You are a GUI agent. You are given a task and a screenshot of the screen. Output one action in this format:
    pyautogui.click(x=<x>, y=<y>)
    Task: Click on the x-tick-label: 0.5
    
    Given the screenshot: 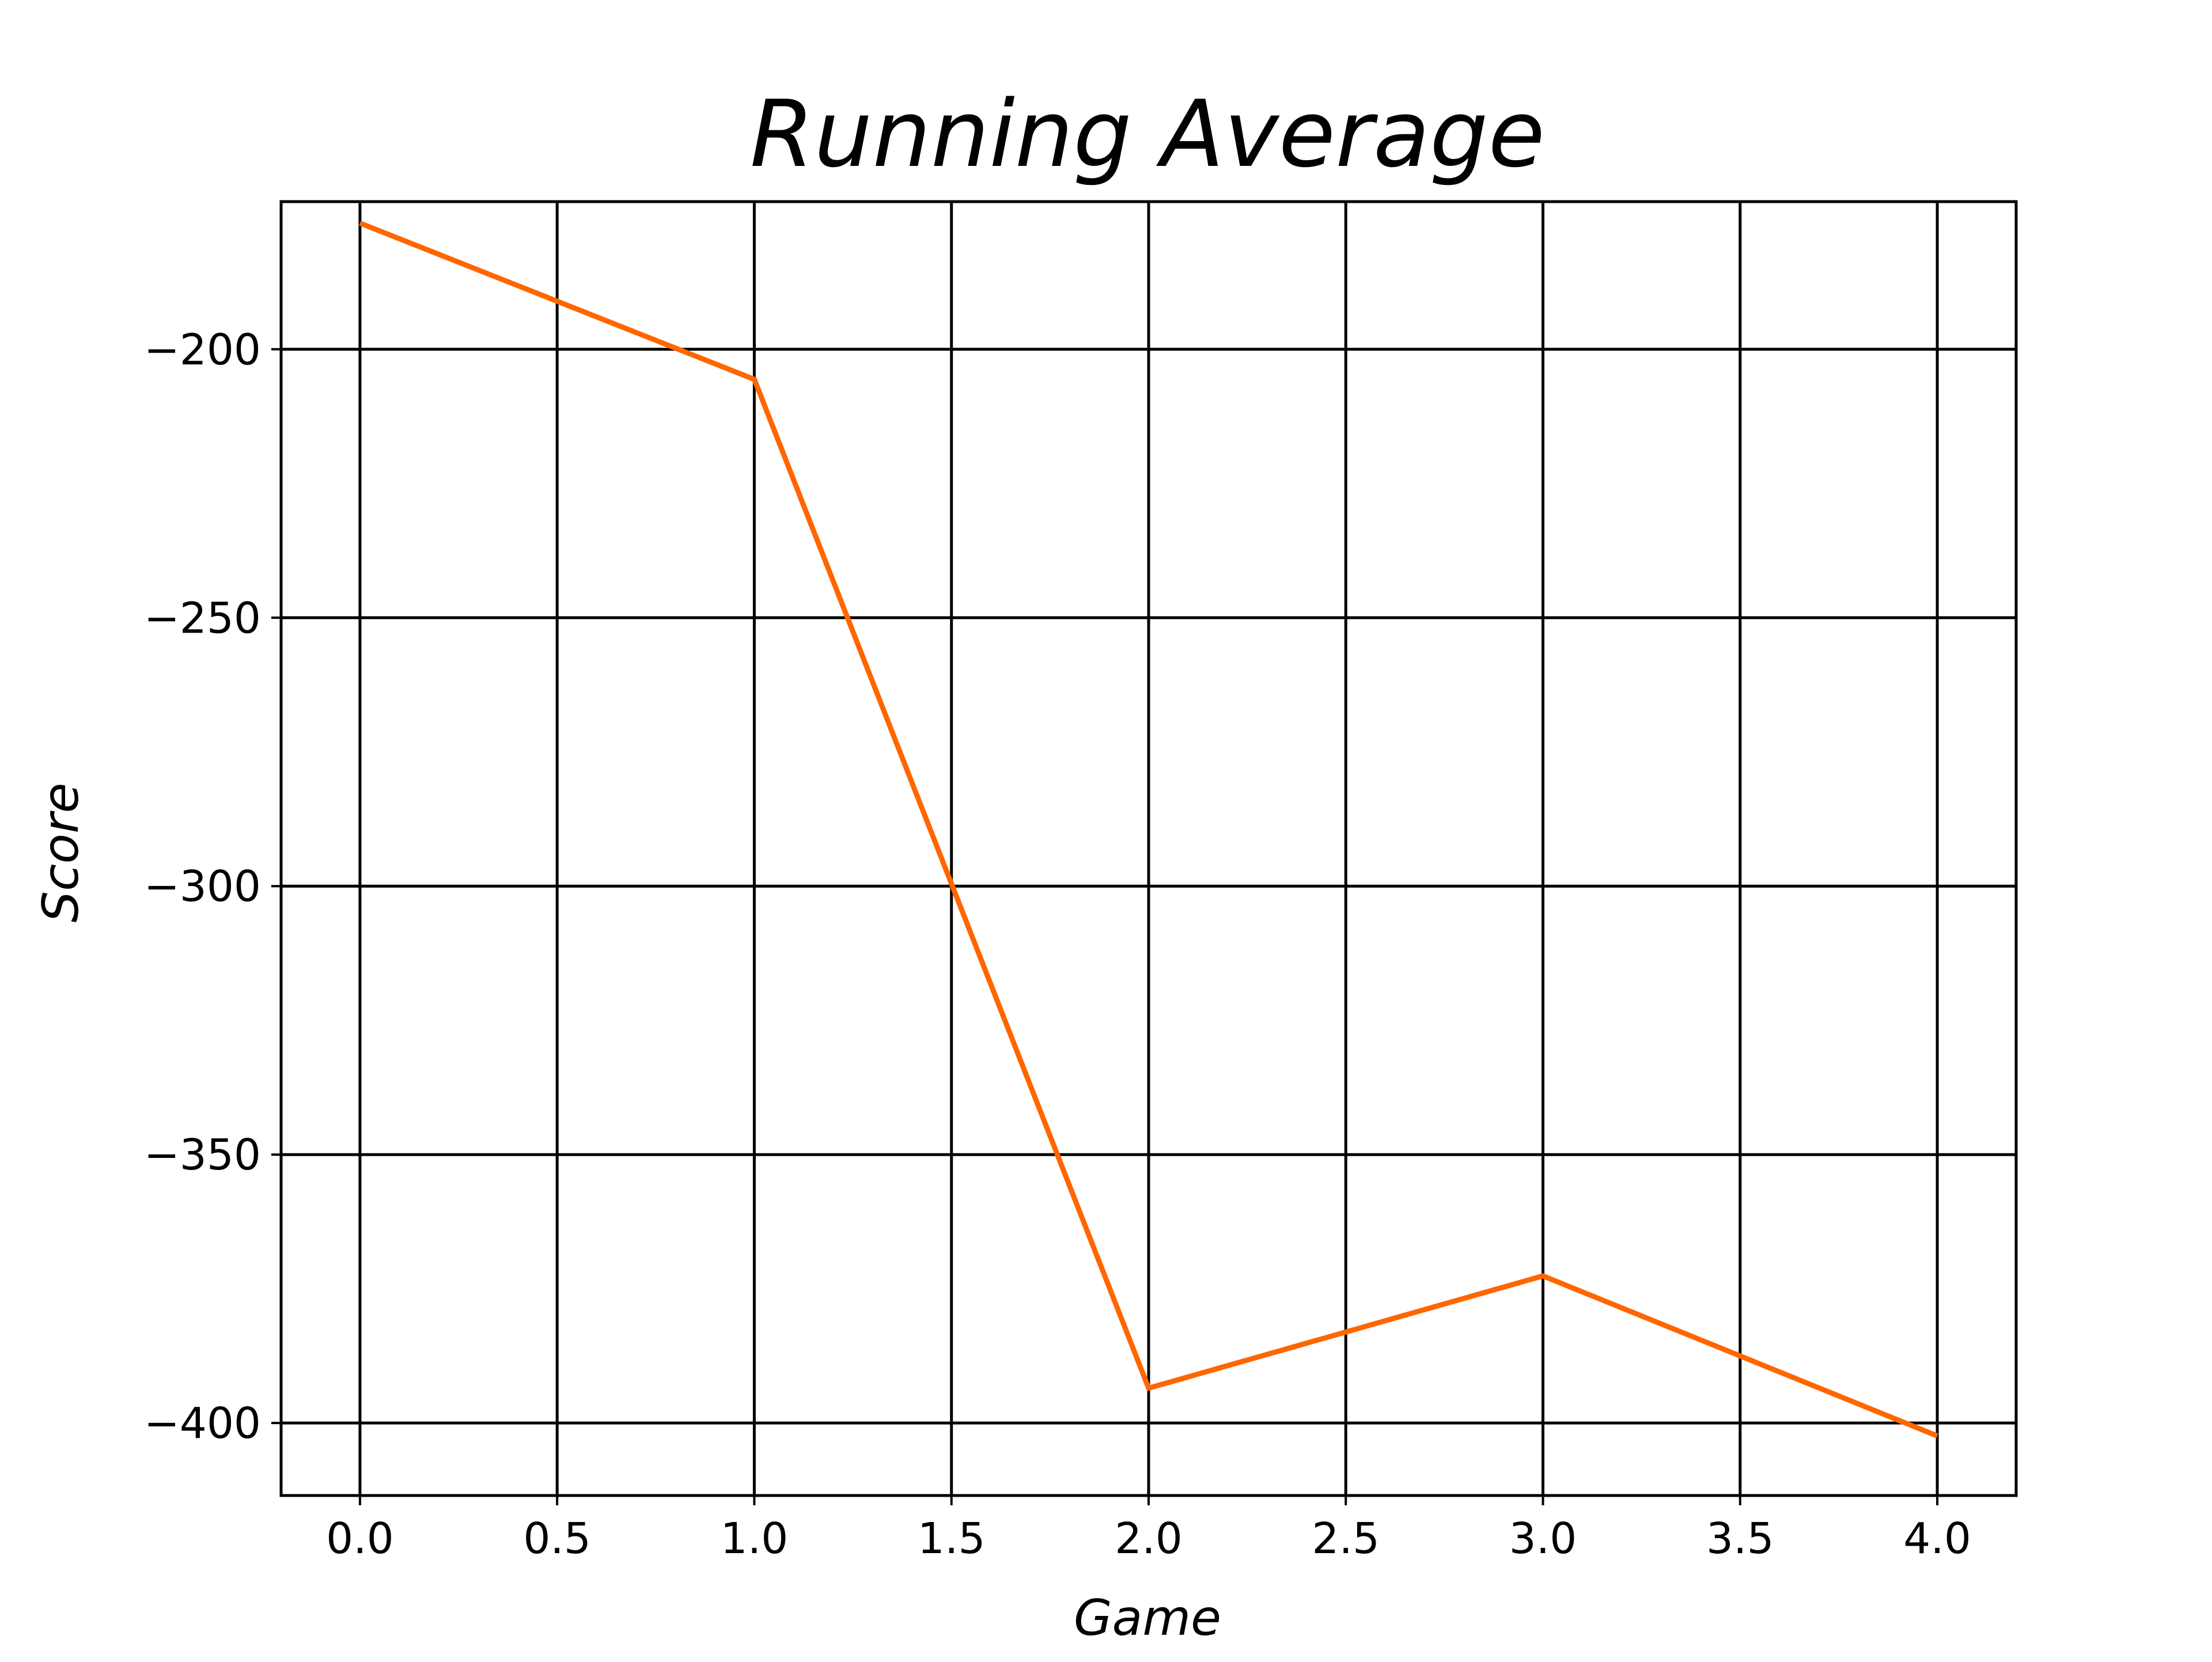 What is the action you would take?
    pyautogui.click(x=557, y=1538)
    